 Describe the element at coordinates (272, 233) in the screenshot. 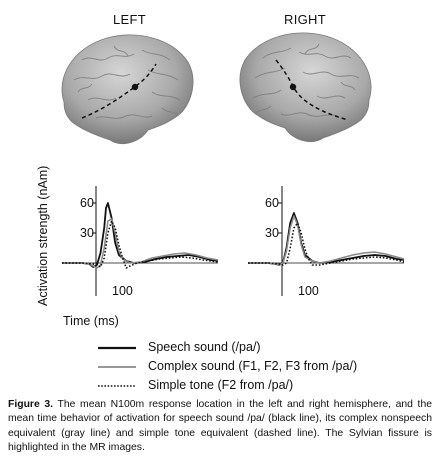

I see `right-y-tick-30: 30` at that location.